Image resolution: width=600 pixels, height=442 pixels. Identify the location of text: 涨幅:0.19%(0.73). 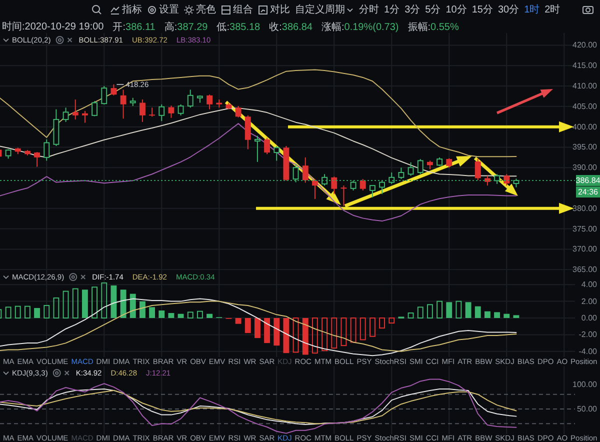
(360, 26).